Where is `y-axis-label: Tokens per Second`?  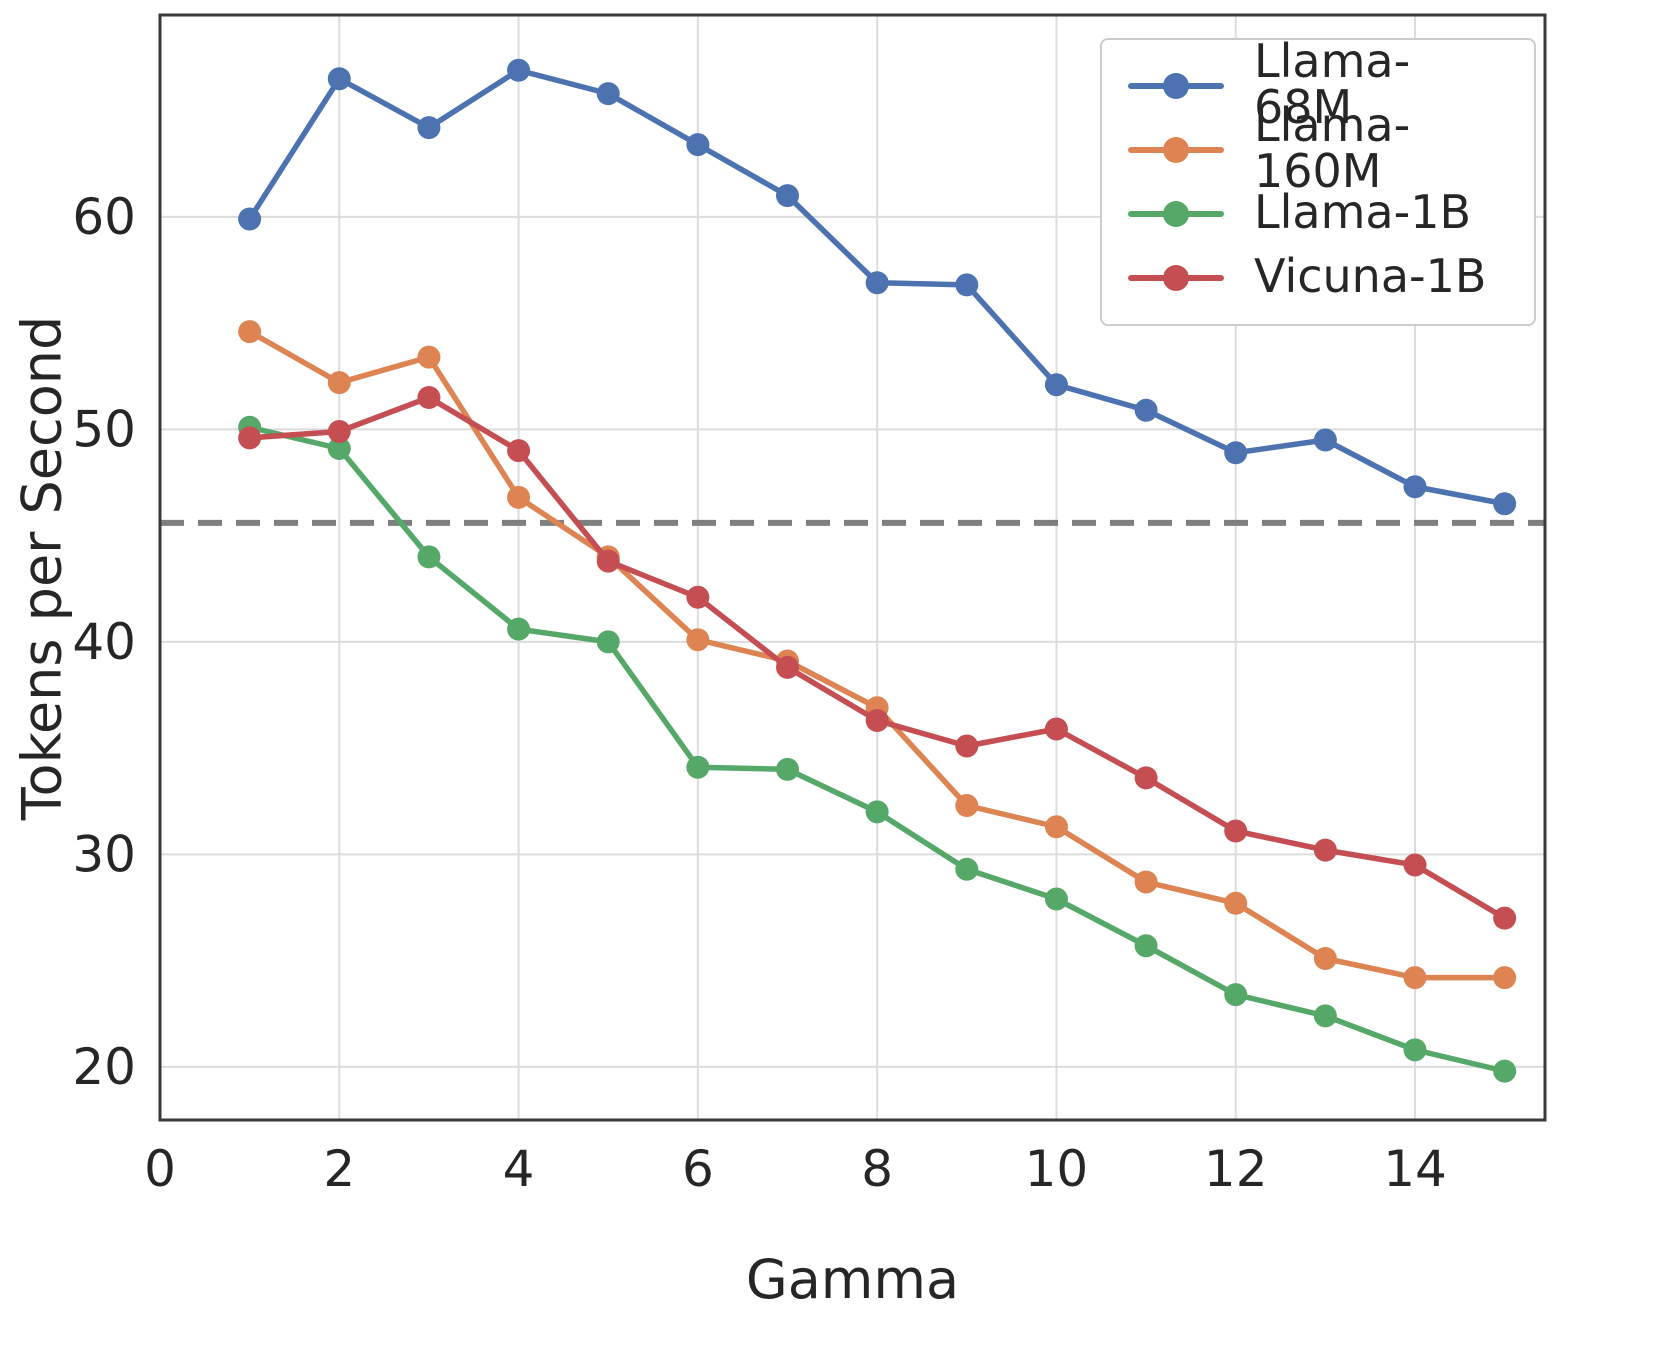
y-axis-label: Tokens per Second is located at coordinates (42, 568).